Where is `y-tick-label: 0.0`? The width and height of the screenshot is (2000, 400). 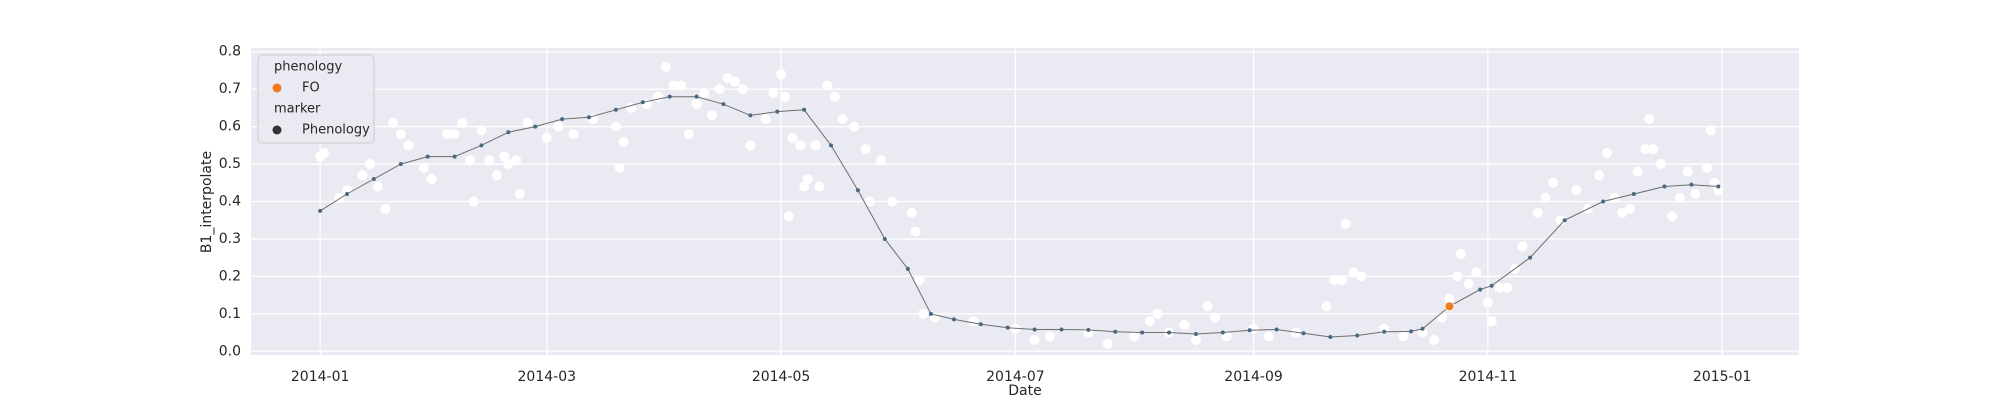
y-tick-label: 0.0 is located at coordinates (230, 351).